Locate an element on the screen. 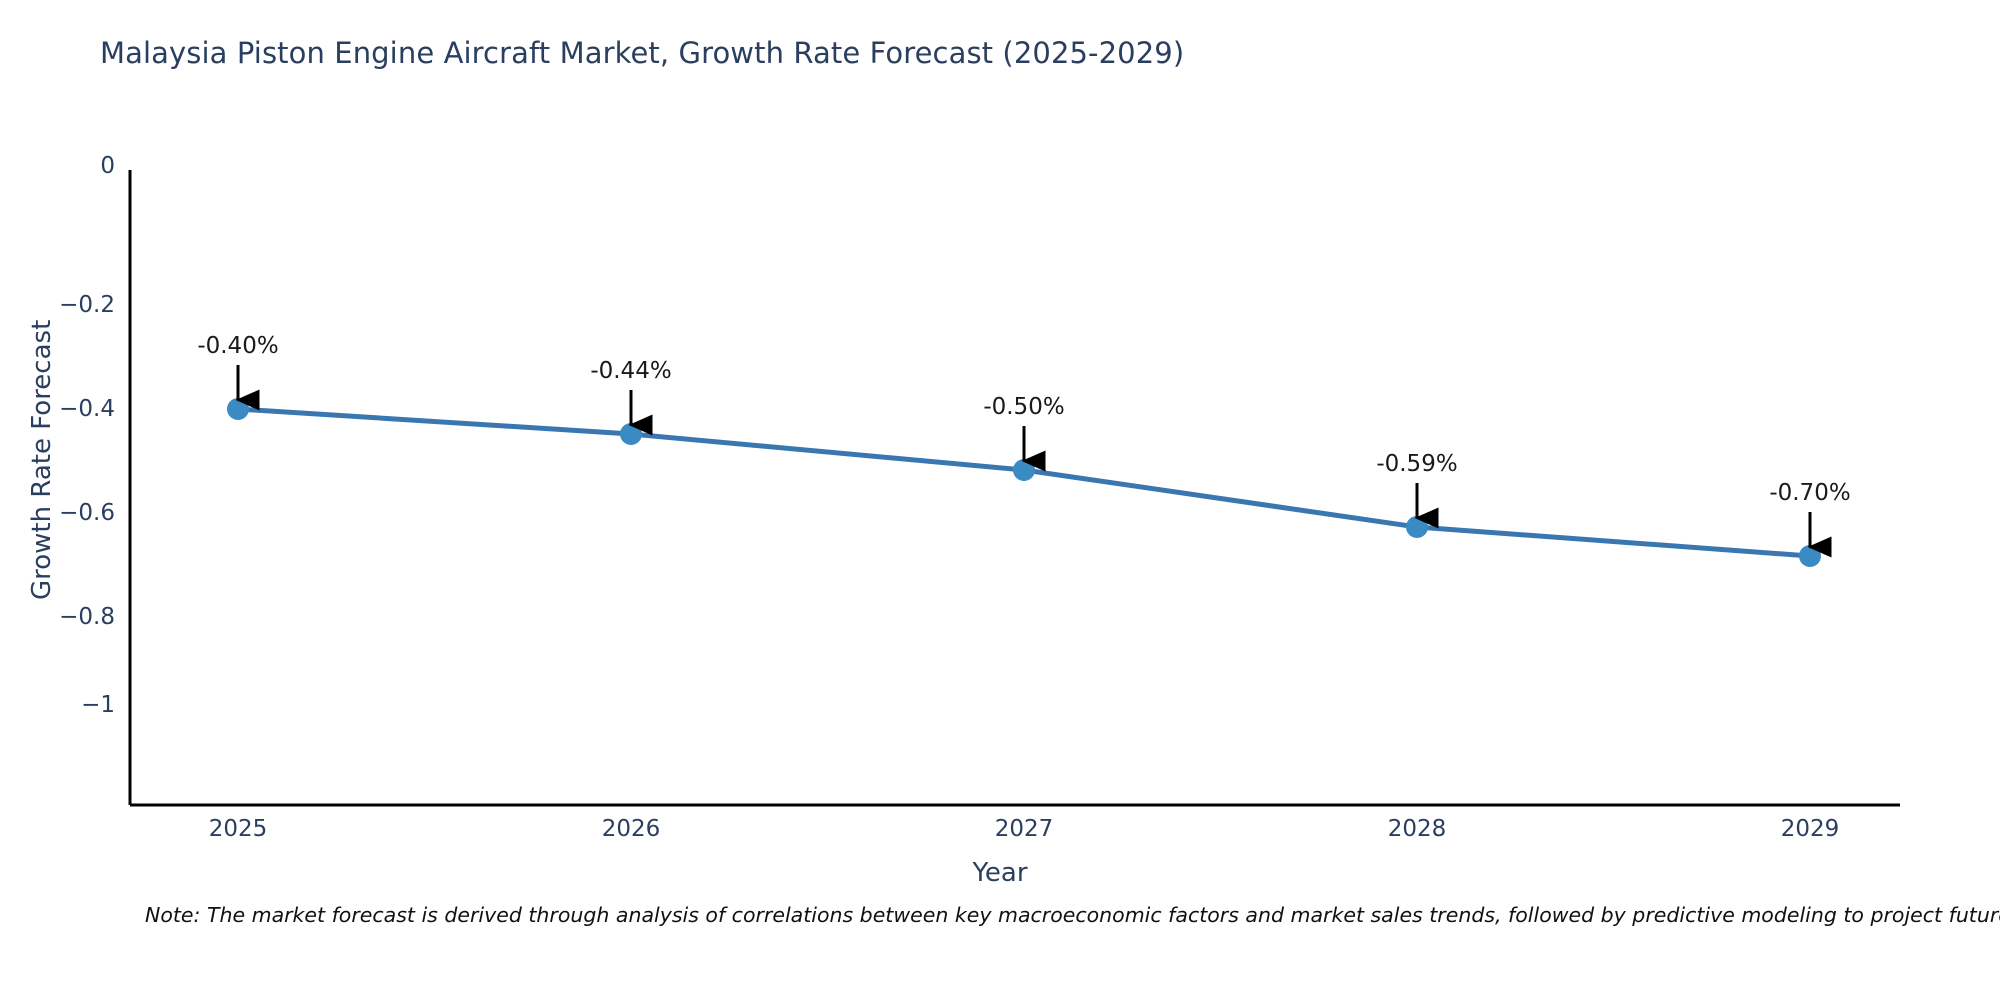 This screenshot has width=2000, height=1000. y-tick-label: −0.8 is located at coordinates (87, 617).